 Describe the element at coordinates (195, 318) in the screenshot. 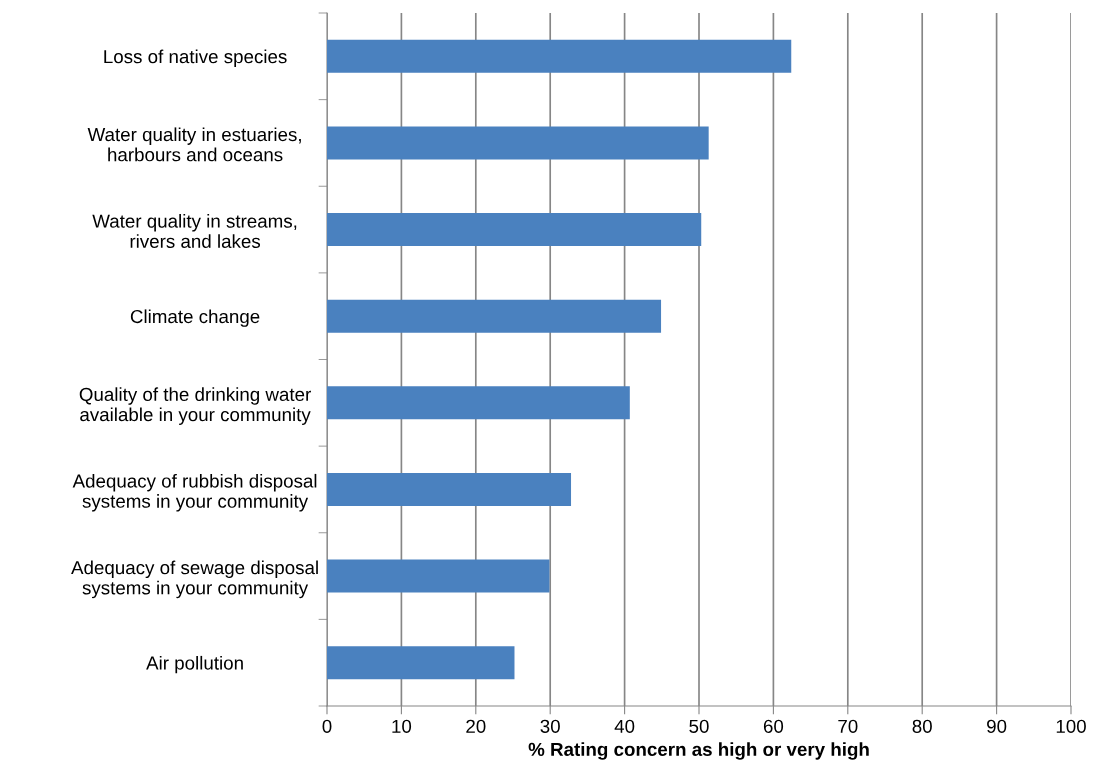

I see `y-tick-label: Climate change` at that location.